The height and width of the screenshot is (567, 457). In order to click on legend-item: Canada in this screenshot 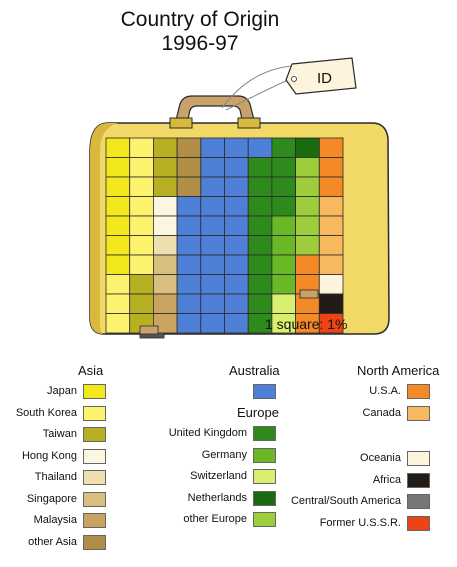, I will do `click(200, 415)`.